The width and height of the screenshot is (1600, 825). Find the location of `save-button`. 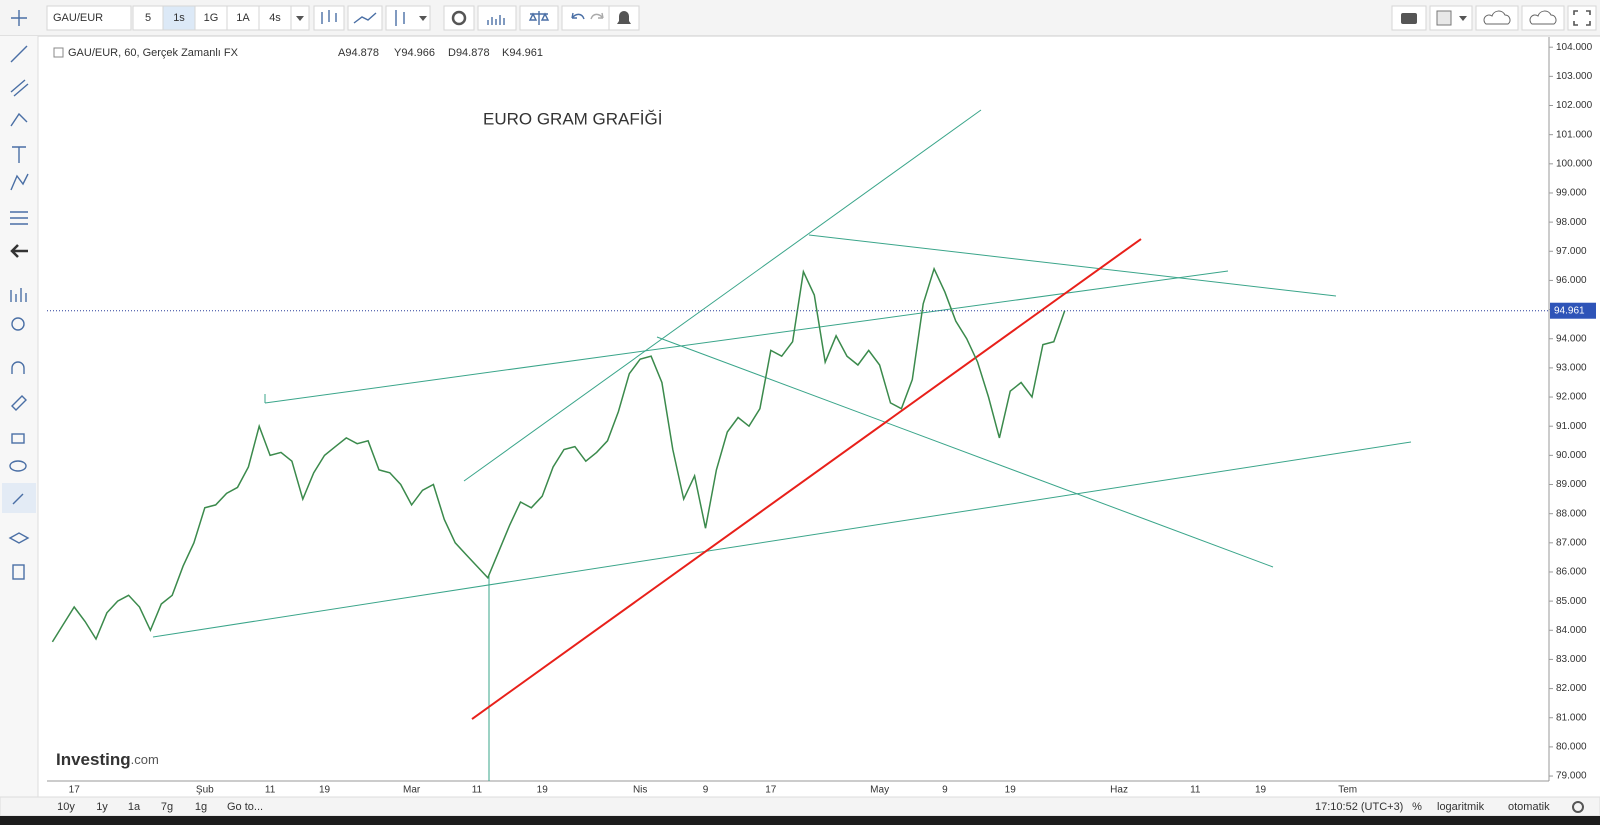

save-button is located at coordinates (1543, 18).